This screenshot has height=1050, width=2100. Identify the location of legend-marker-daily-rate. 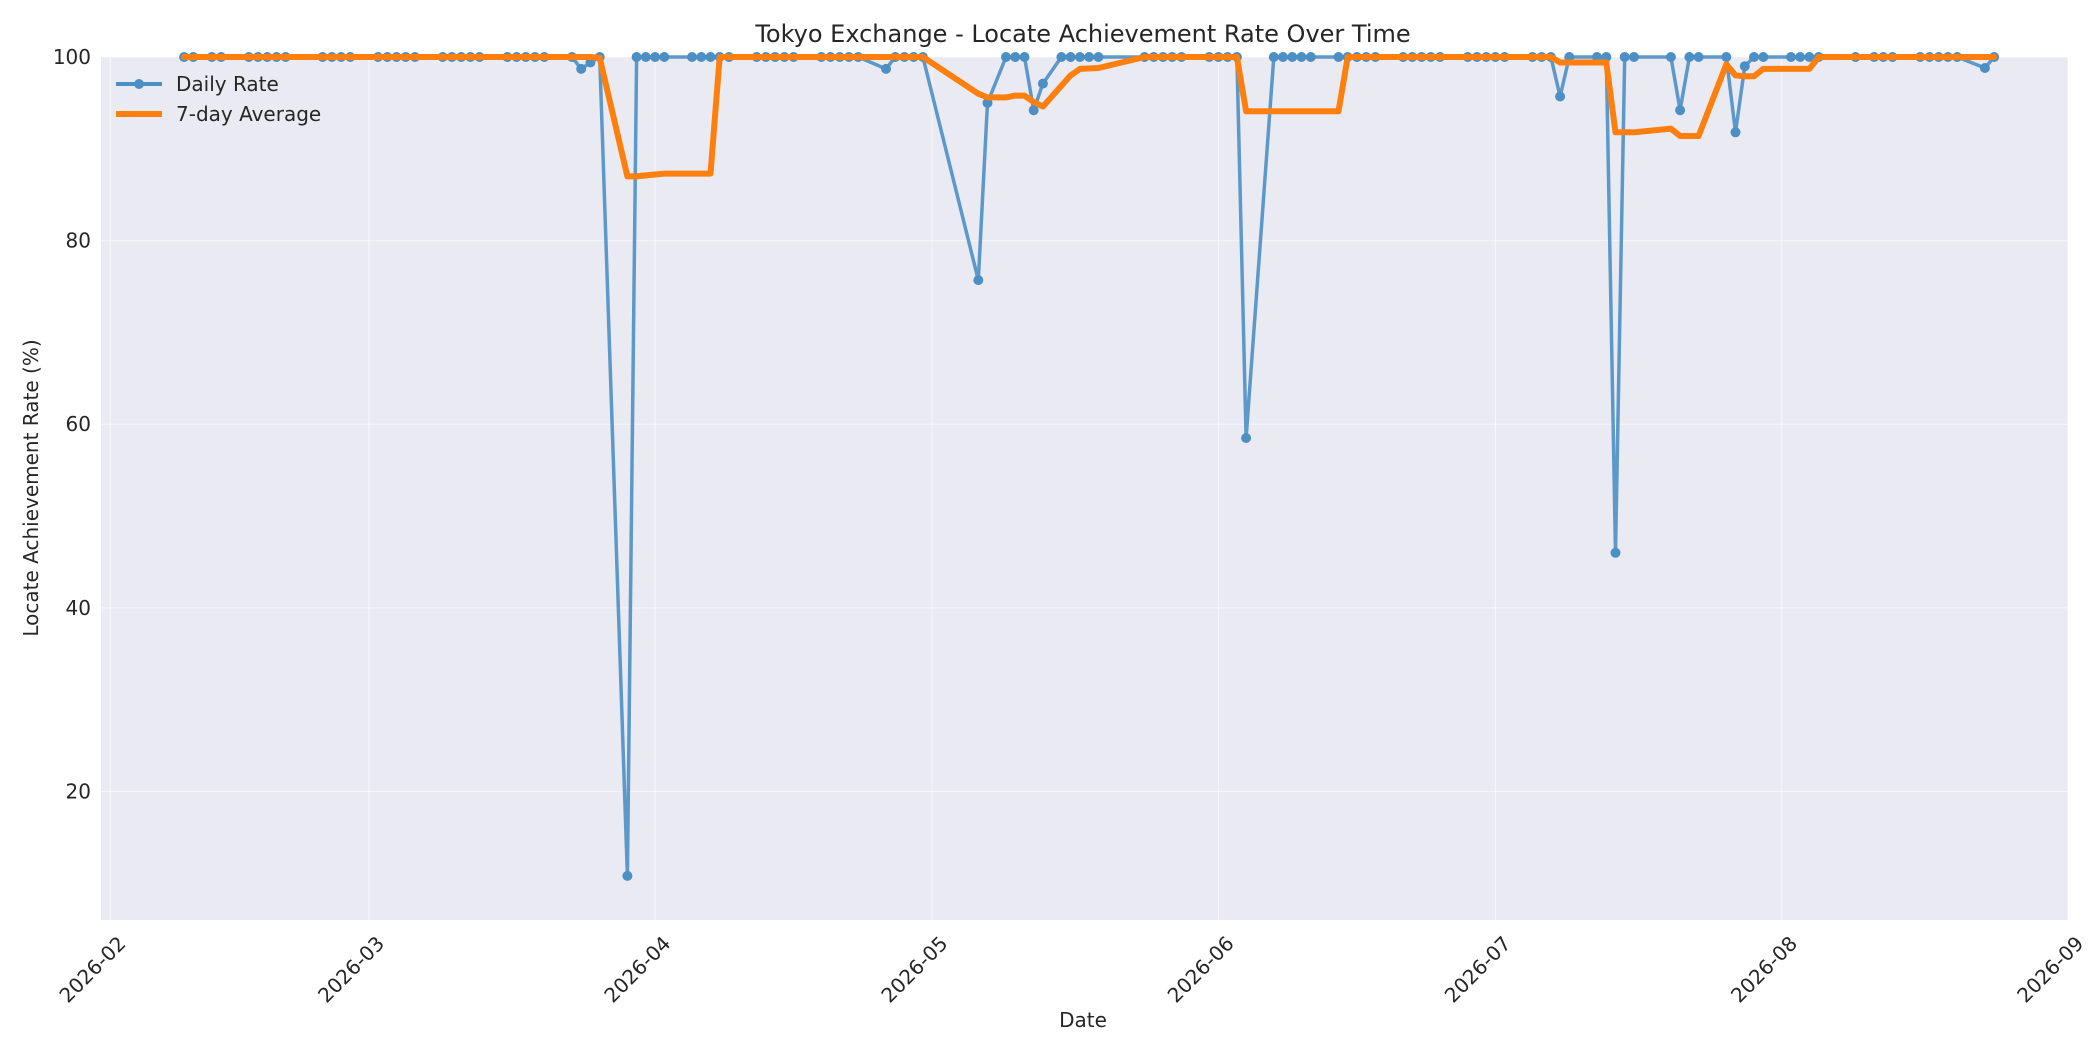
(139, 84).